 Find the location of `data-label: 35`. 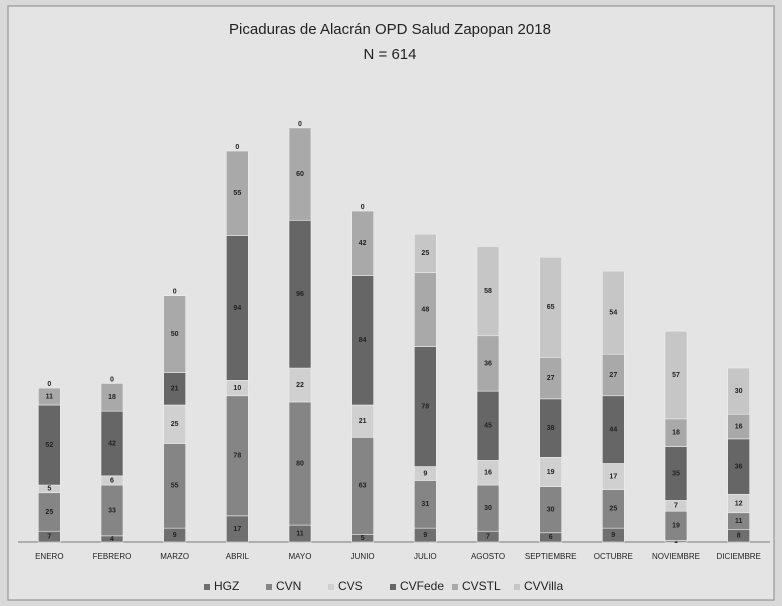

data-label: 35 is located at coordinates (676, 473).